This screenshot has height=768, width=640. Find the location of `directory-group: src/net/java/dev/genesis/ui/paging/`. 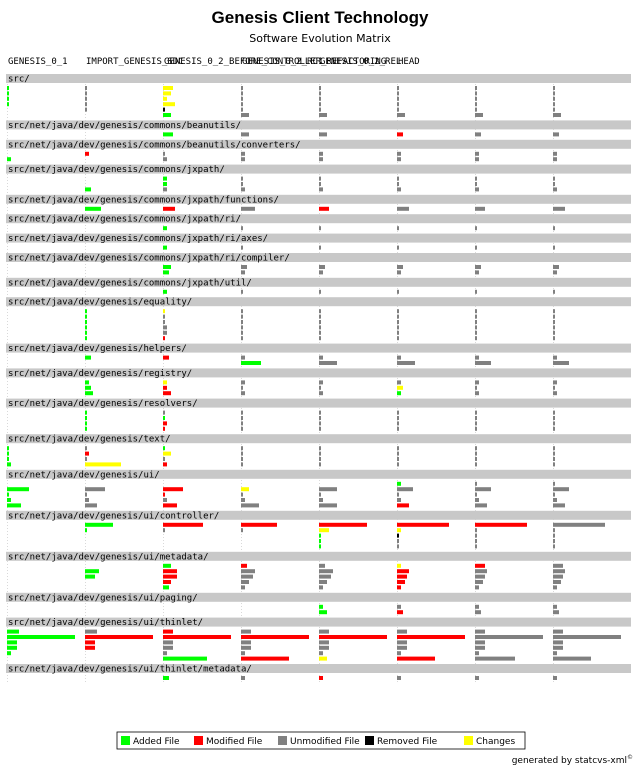

directory-group: src/net/java/dev/genesis/ui/paging/ is located at coordinates (318, 603).